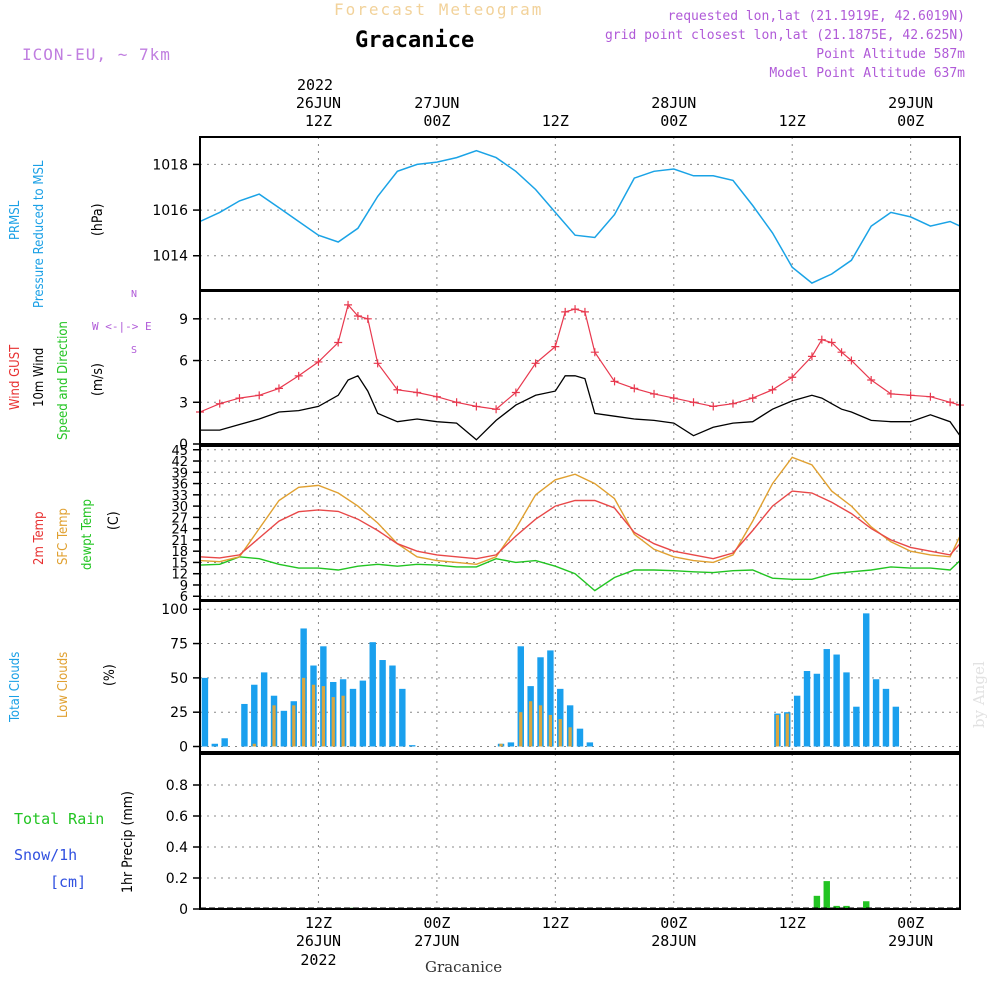 The height and width of the screenshot is (1000, 1000). What do you see at coordinates (580, 407) in the screenshot?
I see `wind-line` at bounding box center [580, 407].